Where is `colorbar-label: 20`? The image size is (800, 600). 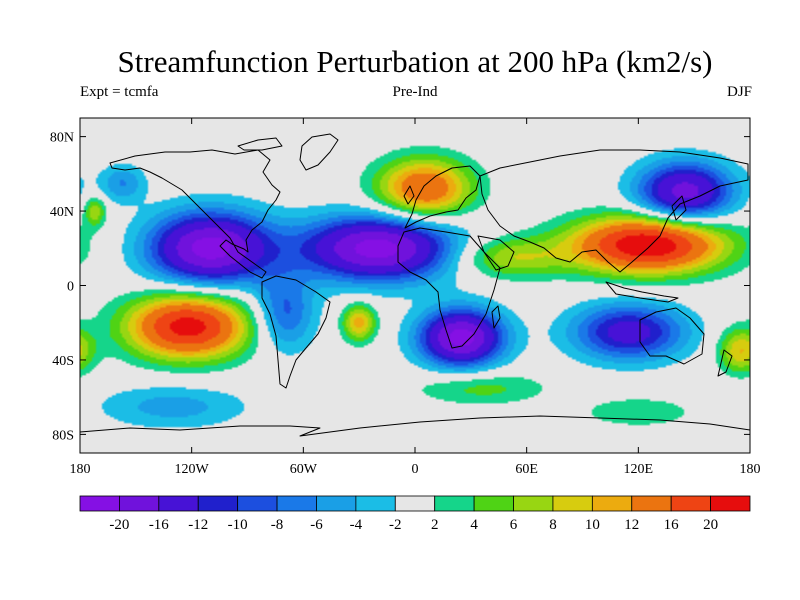
colorbar-label: 20 is located at coordinates (710, 525).